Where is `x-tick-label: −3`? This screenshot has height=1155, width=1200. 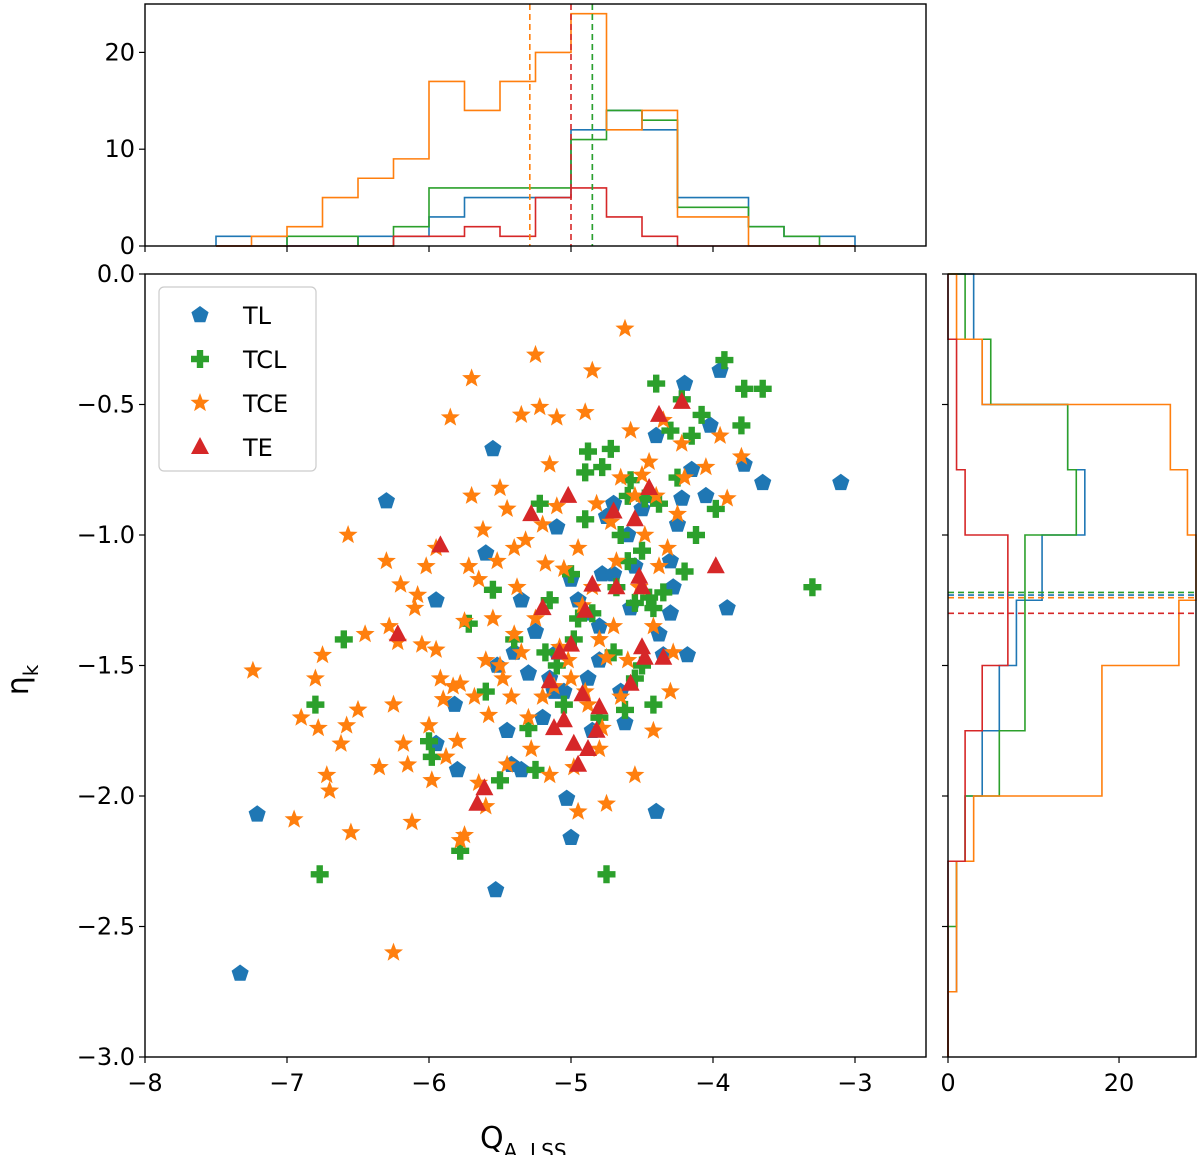
x-tick-label: −3 is located at coordinates (854, 1083).